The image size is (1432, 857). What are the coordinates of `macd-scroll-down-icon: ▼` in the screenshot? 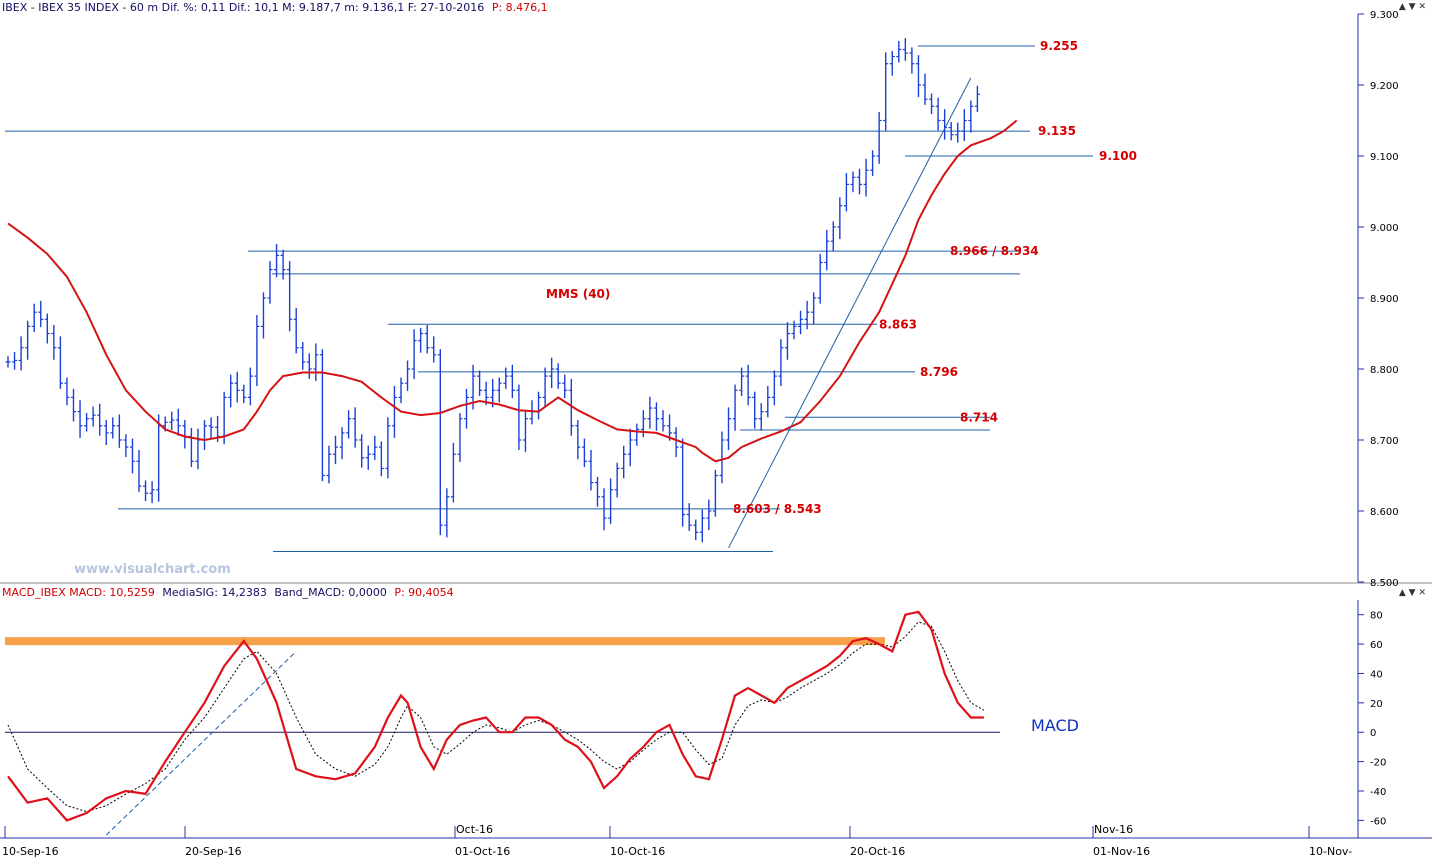 It's located at (1412, 593).